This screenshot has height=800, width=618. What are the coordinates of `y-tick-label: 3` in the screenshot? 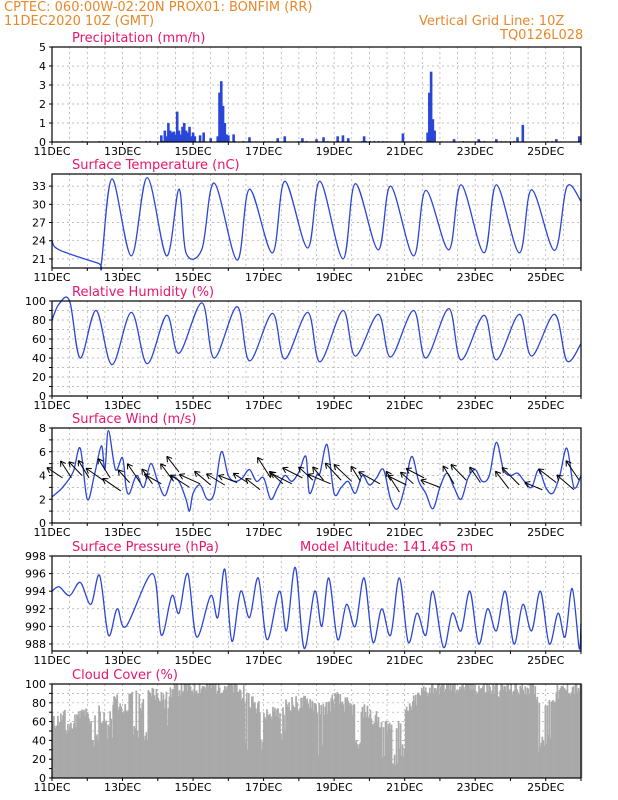 It's located at (42, 85).